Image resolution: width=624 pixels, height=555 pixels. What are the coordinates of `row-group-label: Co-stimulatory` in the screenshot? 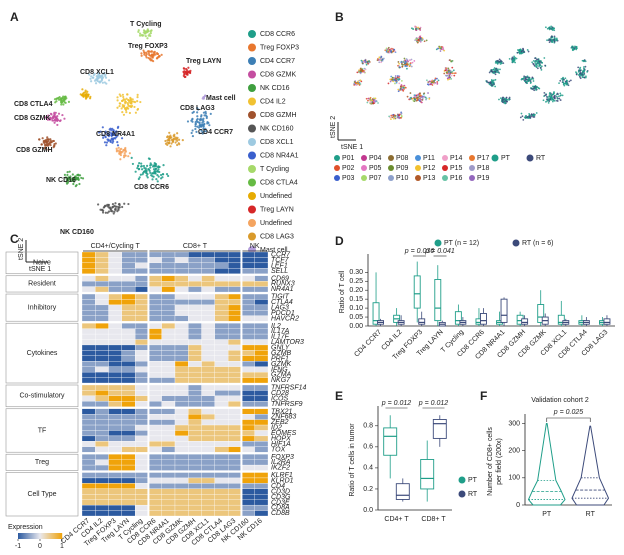 It's located at (42, 396).